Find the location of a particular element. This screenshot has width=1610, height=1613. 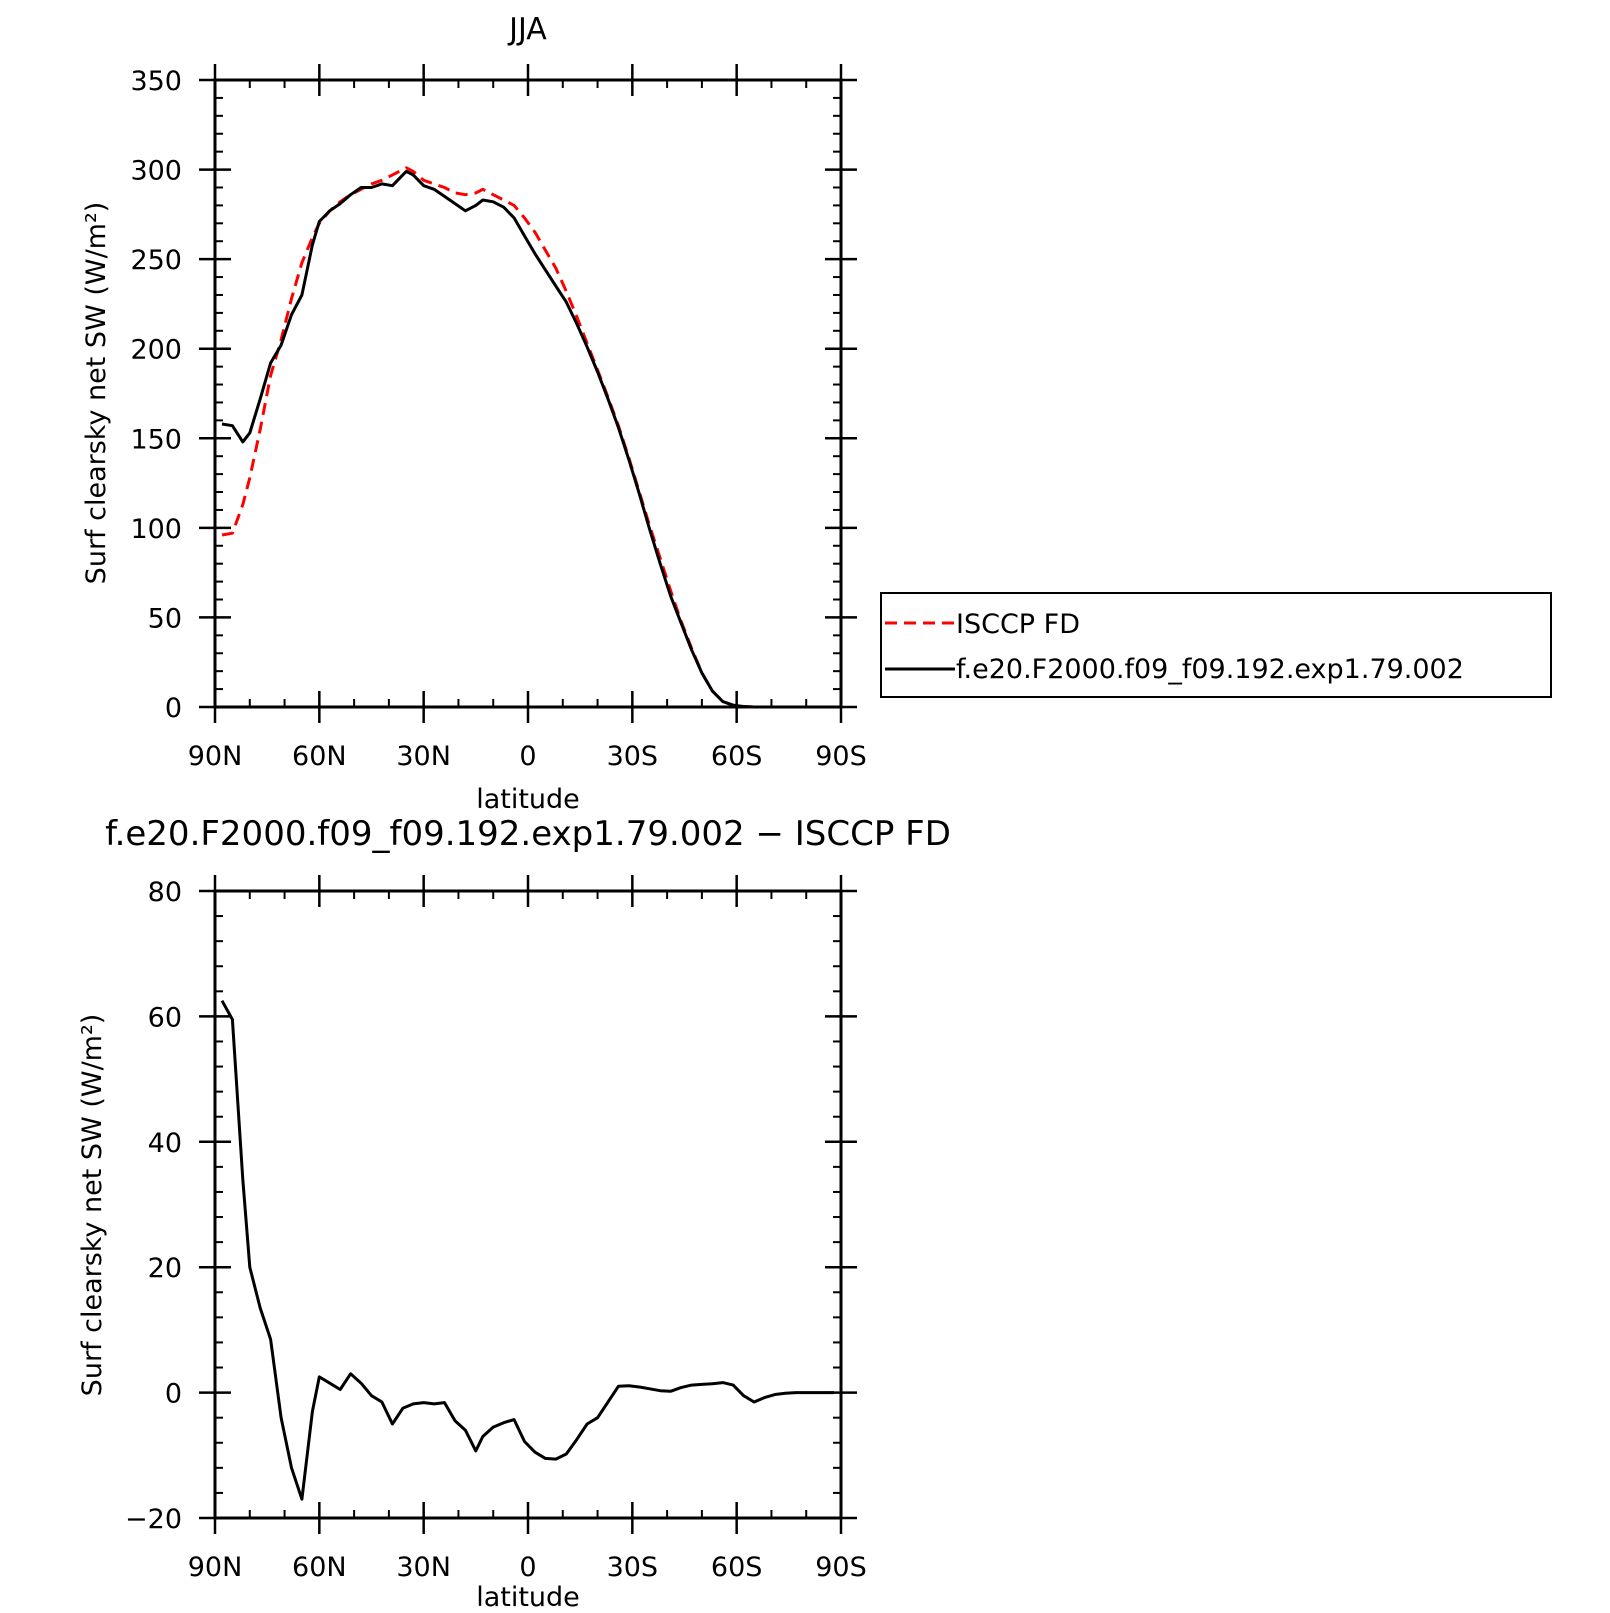

y-tick-label: 50 is located at coordinates (165, 618).